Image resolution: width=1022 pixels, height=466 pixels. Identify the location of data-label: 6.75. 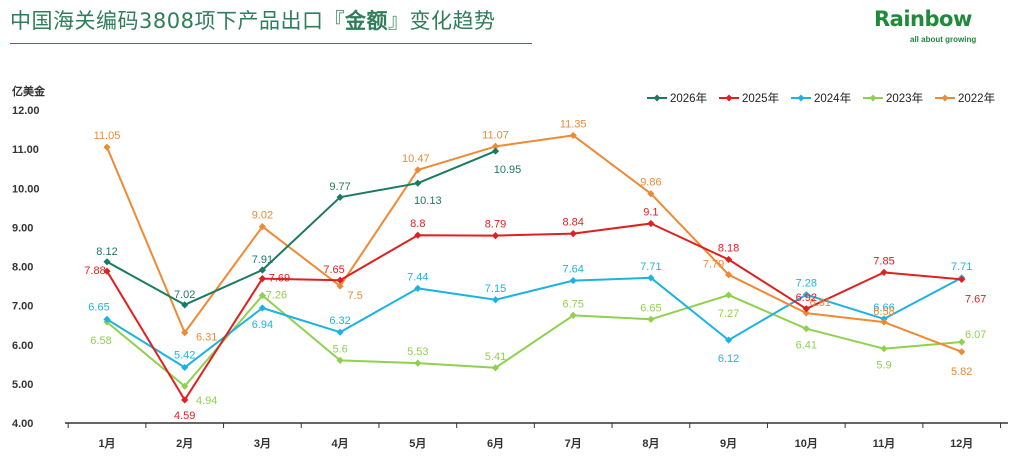
(572, 304).